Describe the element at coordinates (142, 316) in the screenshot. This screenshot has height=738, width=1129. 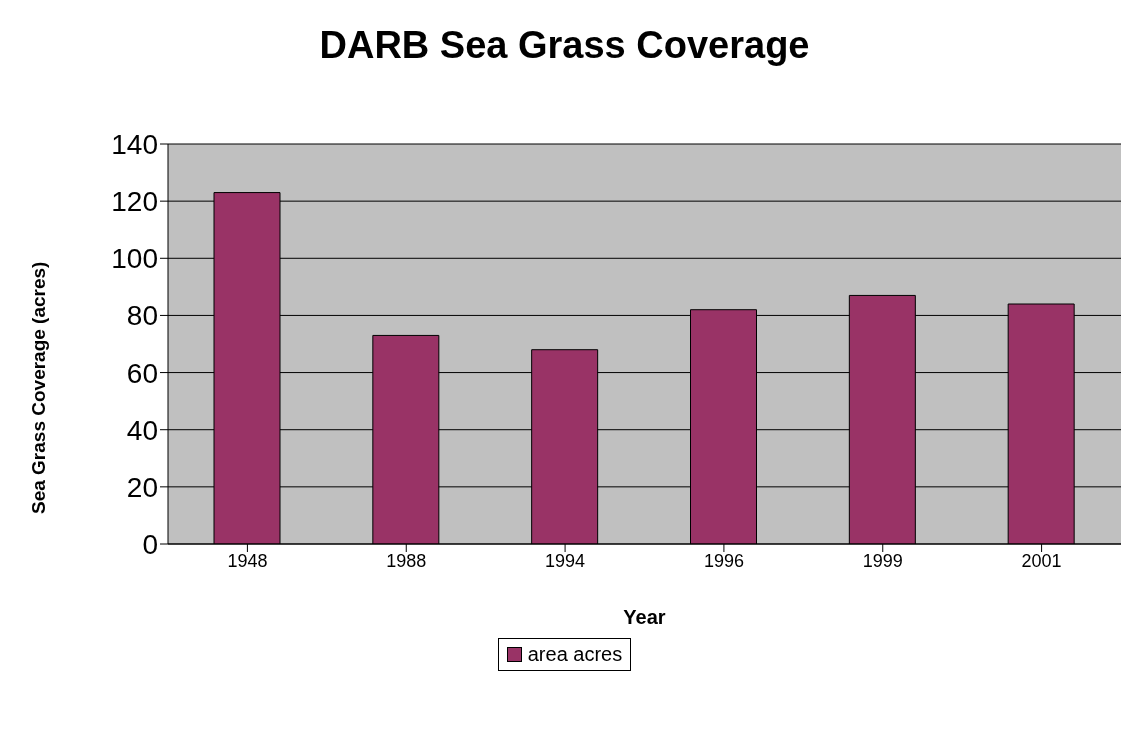
I see `y-tick-label: 80` at that location.